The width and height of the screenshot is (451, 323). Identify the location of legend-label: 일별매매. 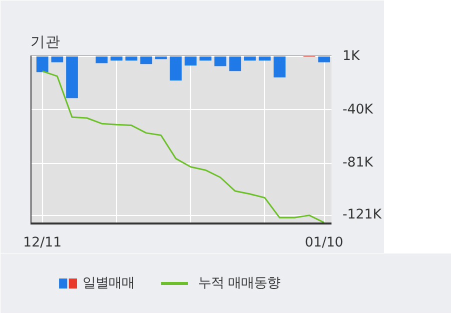
(108, 283).